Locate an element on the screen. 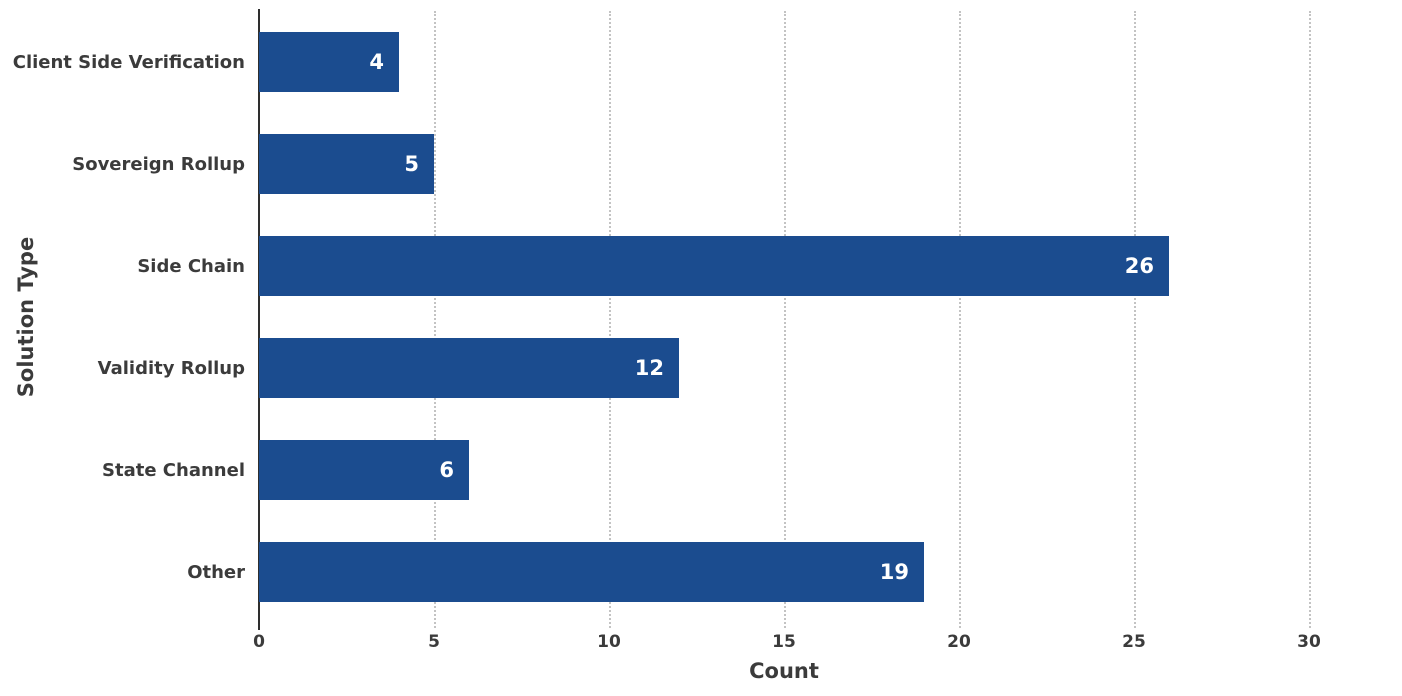  category-label-client-side-verification: Client Side Verification is located at coordinates (128, 62).